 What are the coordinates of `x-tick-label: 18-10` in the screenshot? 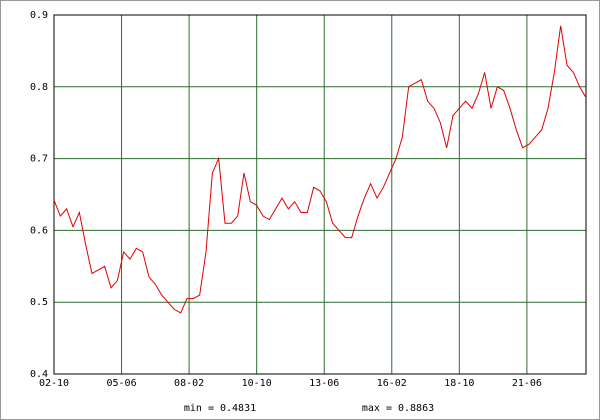 It's located at (459, 383).